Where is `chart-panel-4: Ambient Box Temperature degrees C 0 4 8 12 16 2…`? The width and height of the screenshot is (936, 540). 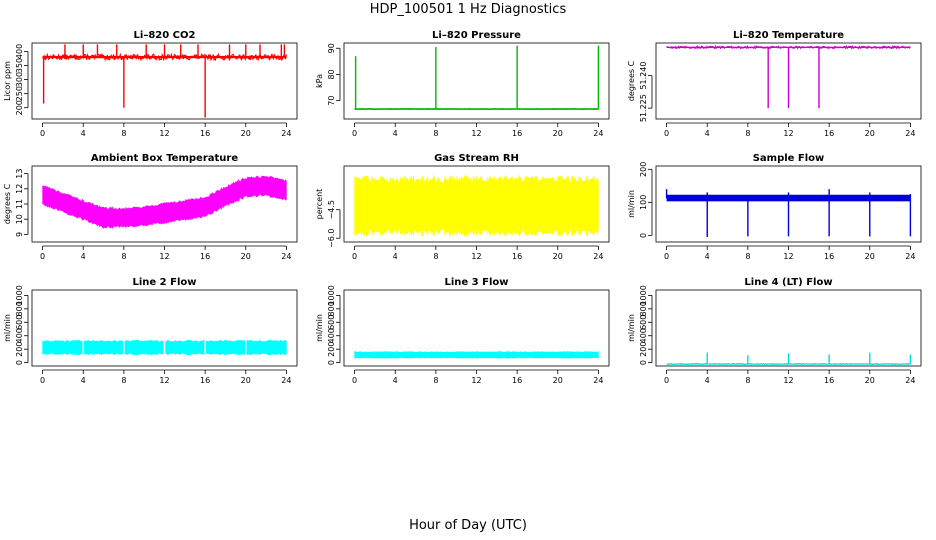 chart-panel-4: Ambient Box Temperature degrees C 0 4 8 12 16 2… is located at coordinates (150, 207).